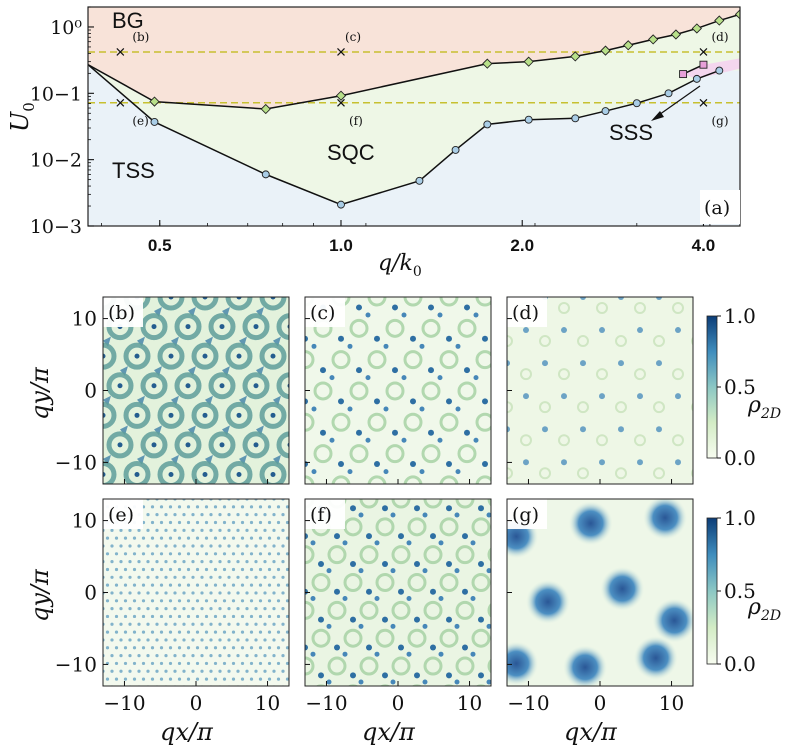 The height and width of the screenshot is (751, 793). Describe the element at coordinates (653, 39) in the screenshot. I see `bg-sqc-marker` at that location.